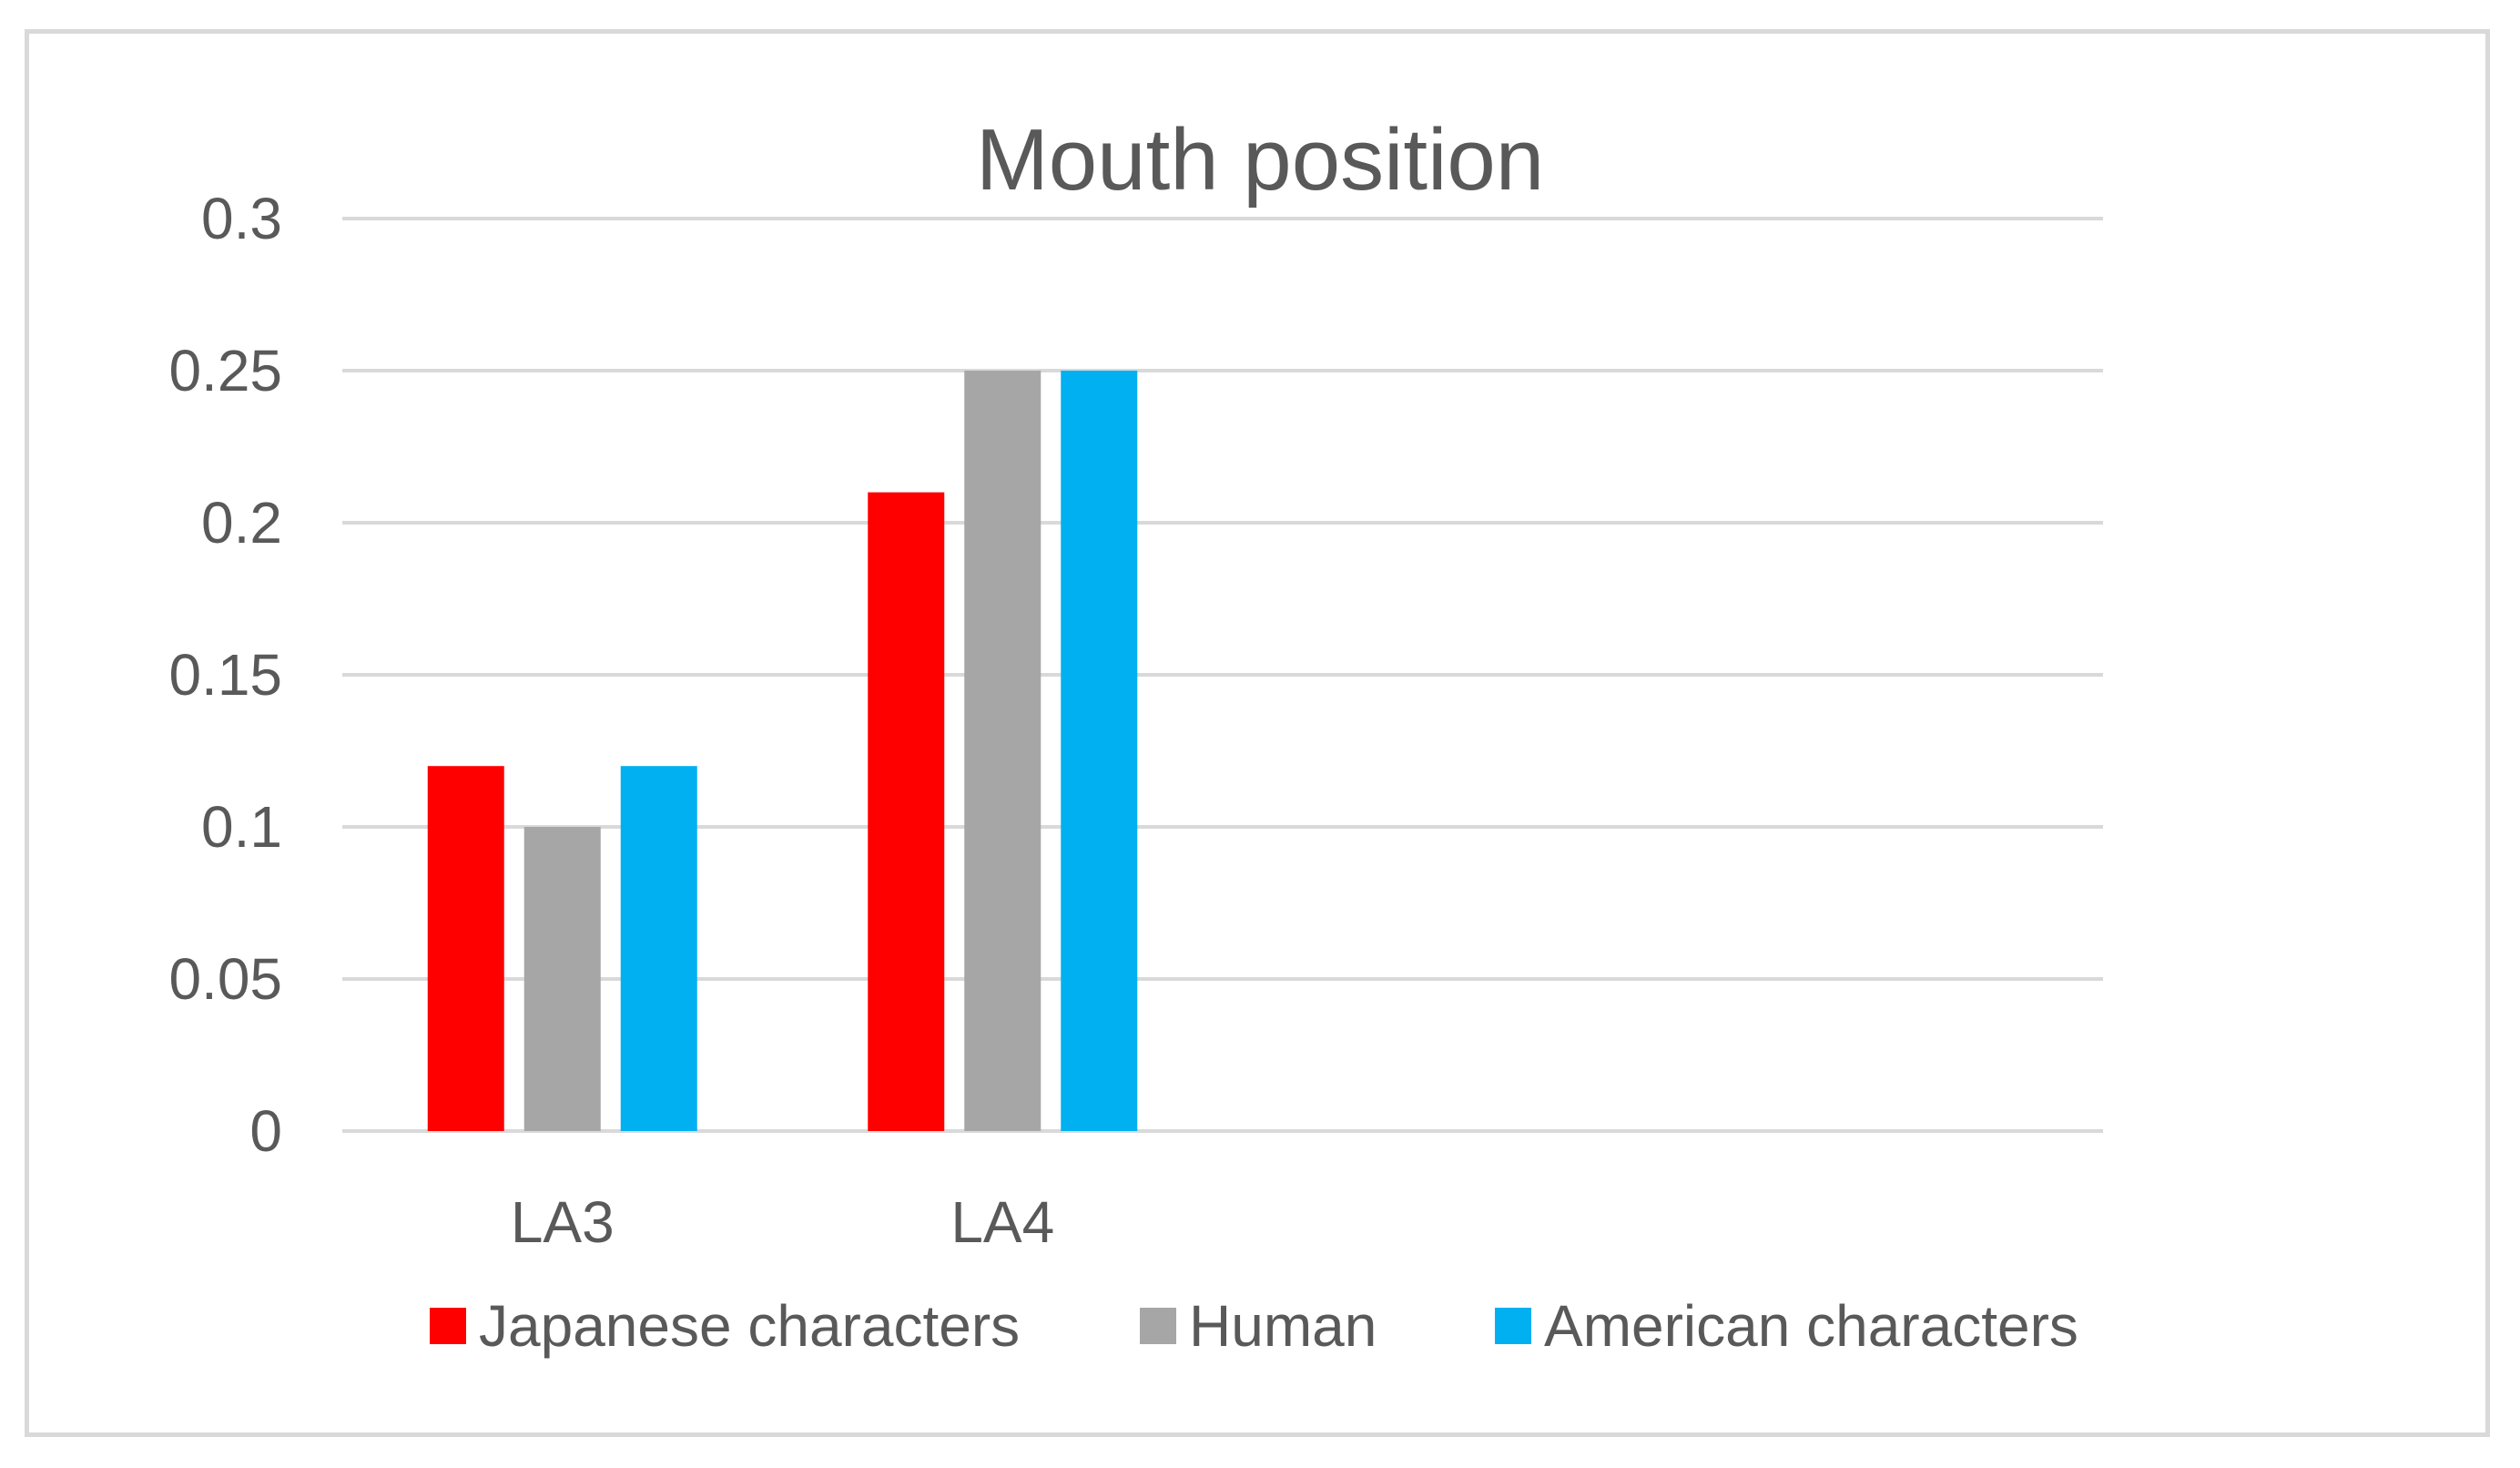 Image resolution: width=2520 pixels, height=1468 pixels. What do you see at coordinates (563, 1222) in the screenshot?
I see `x-category-label: LA3` at bounding box center [563, 1222].